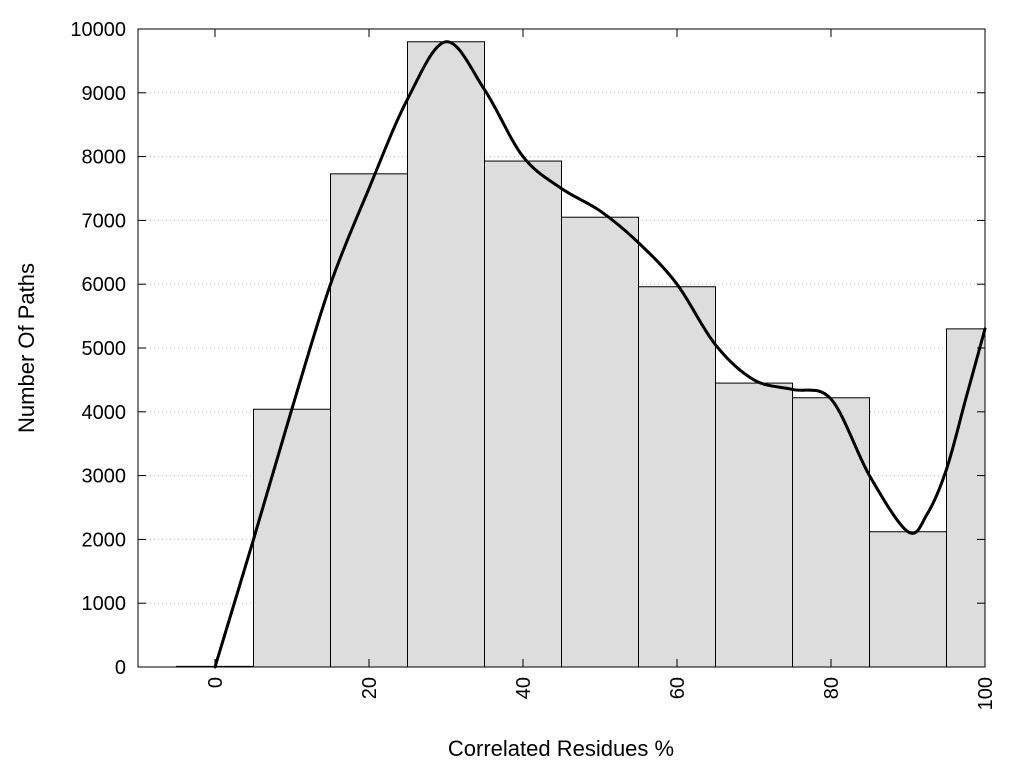 This screenshot has height=768, width=1024. I want to click on x-tick-label: 40, so click(524, 688).